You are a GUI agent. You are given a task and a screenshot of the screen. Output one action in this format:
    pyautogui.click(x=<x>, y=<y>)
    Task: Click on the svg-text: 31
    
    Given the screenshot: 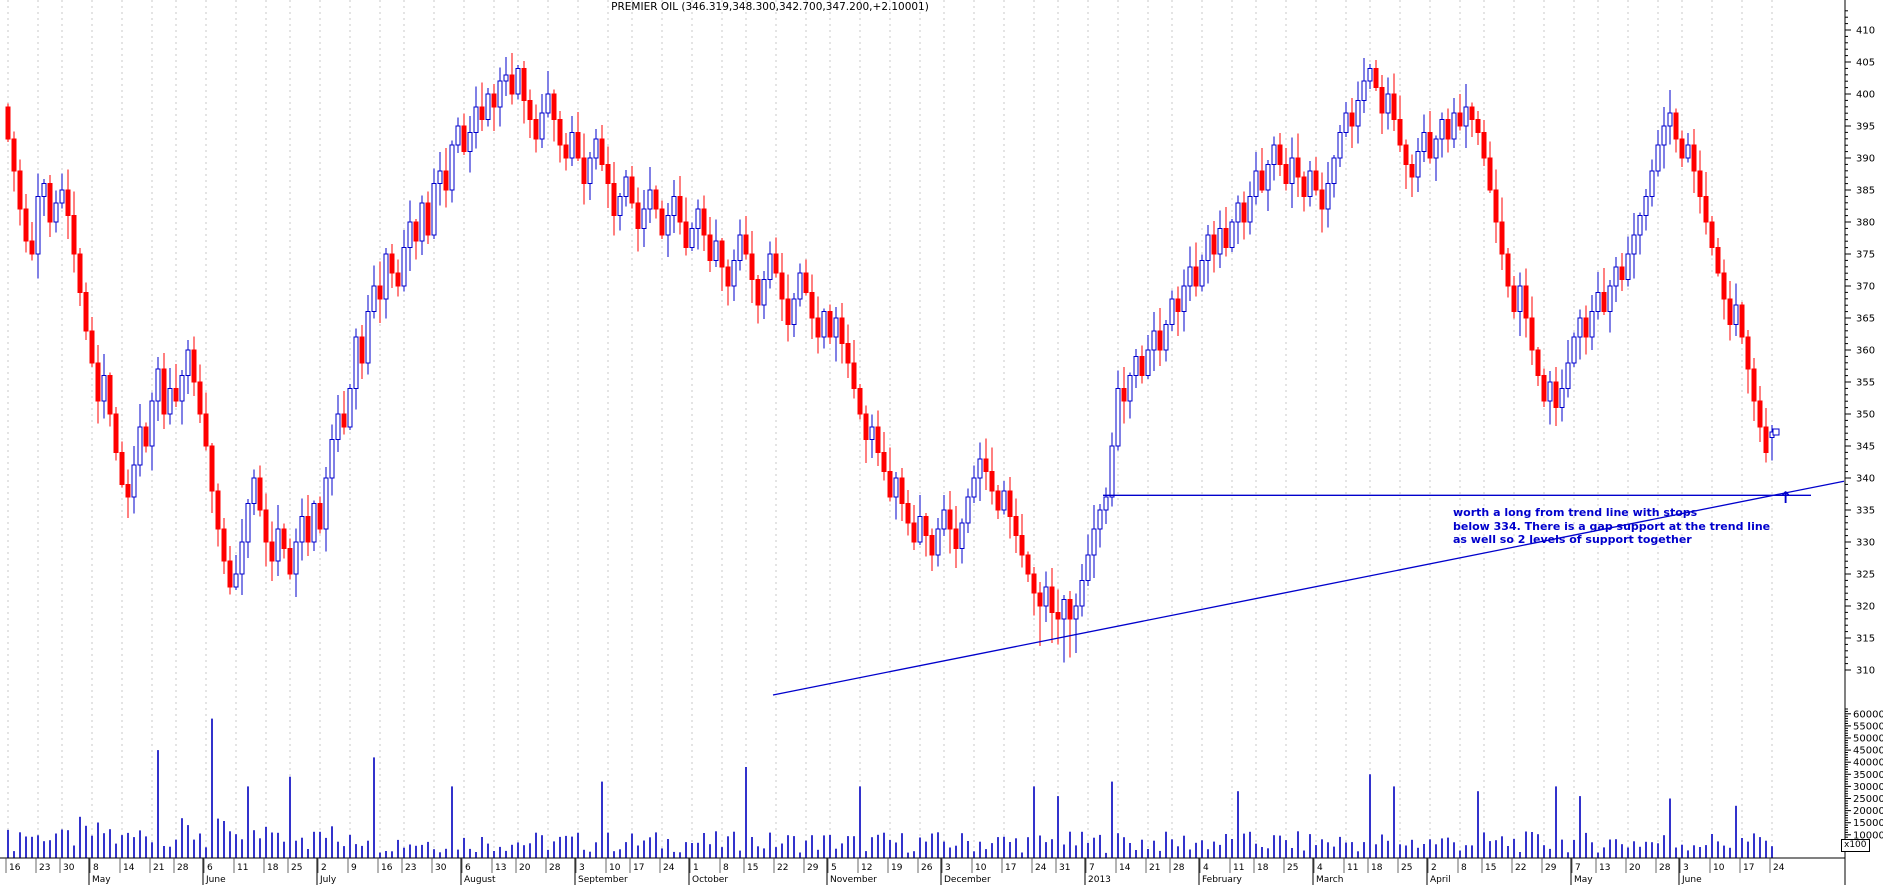 What is the action you would take?
    pyautogui.click(x=1064, y=868)
    